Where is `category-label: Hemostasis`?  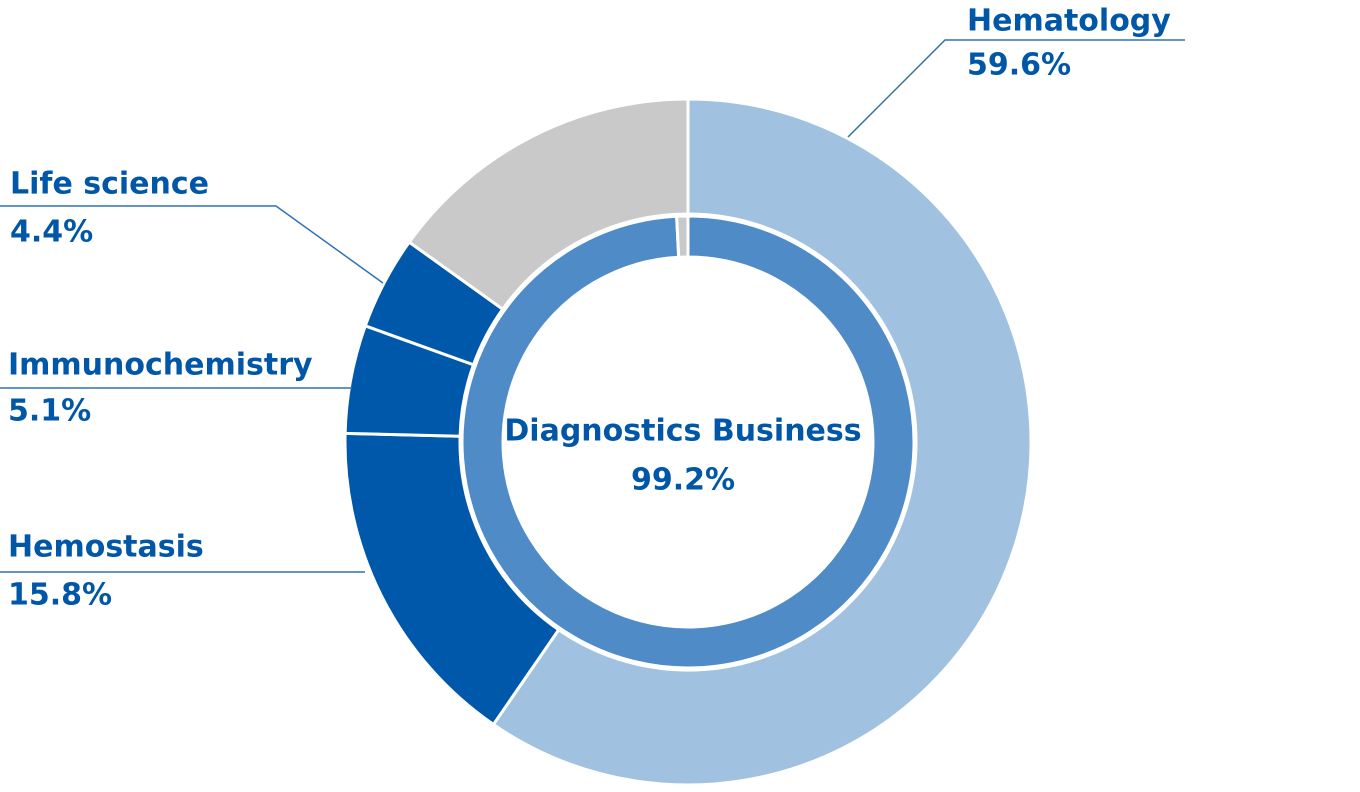
category-label: Hemostasis is located at coordinates (106, 547).